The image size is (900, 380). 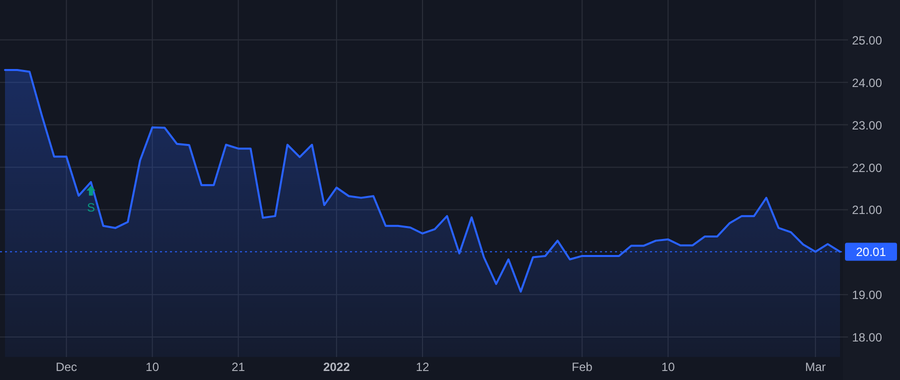 I want to click on x-tick-label: 12, so click(x=423, y=367).